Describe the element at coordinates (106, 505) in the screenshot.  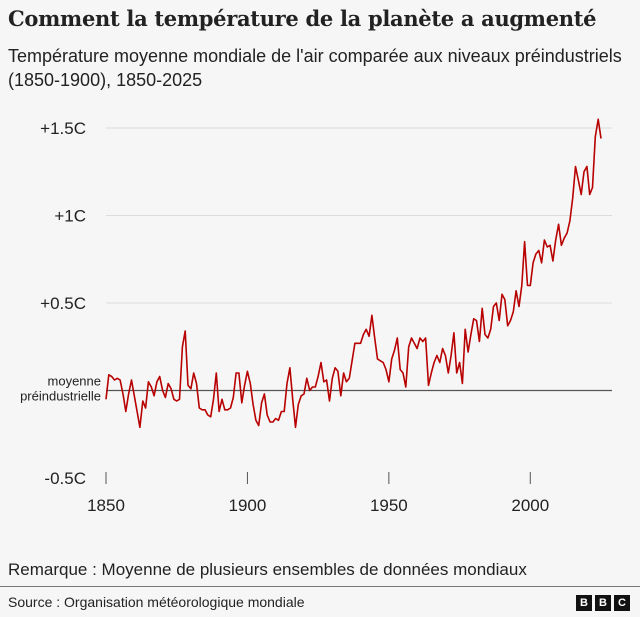
I see `x-tick-label: 1850` at that location.